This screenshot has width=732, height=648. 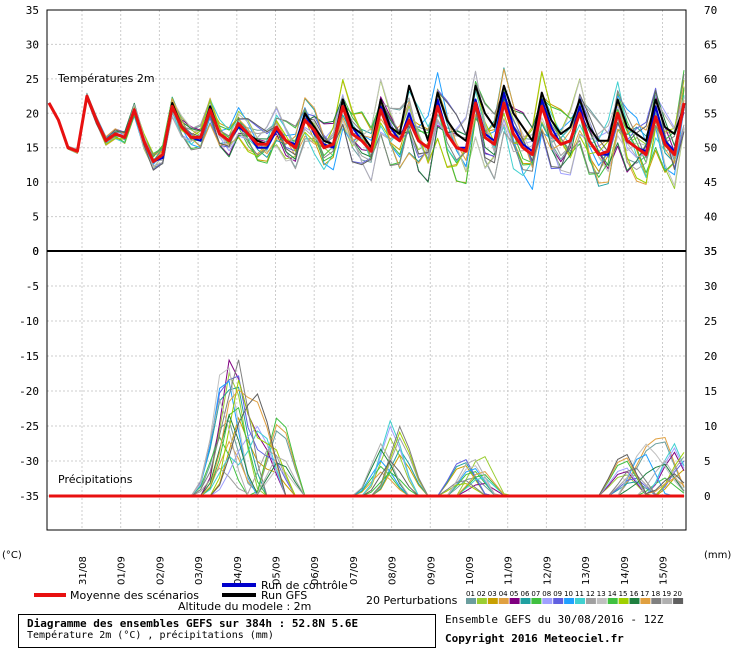 What do you see at coordinates (554, 619) in the screenshot?
I see `run-info: Ensemble GEFS du 30/08/2016 - 12Z` at bounding box center [554, 619].